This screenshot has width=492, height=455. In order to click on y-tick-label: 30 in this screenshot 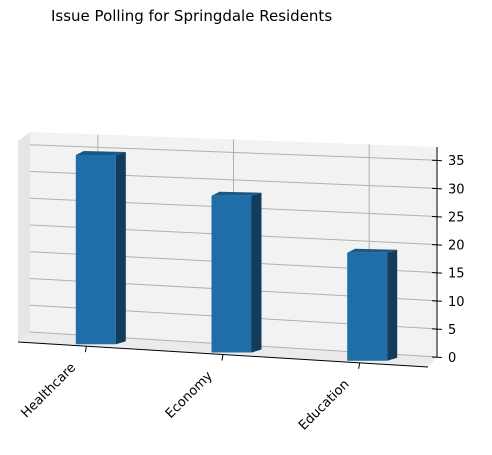, I will do `click(456, 189)`.